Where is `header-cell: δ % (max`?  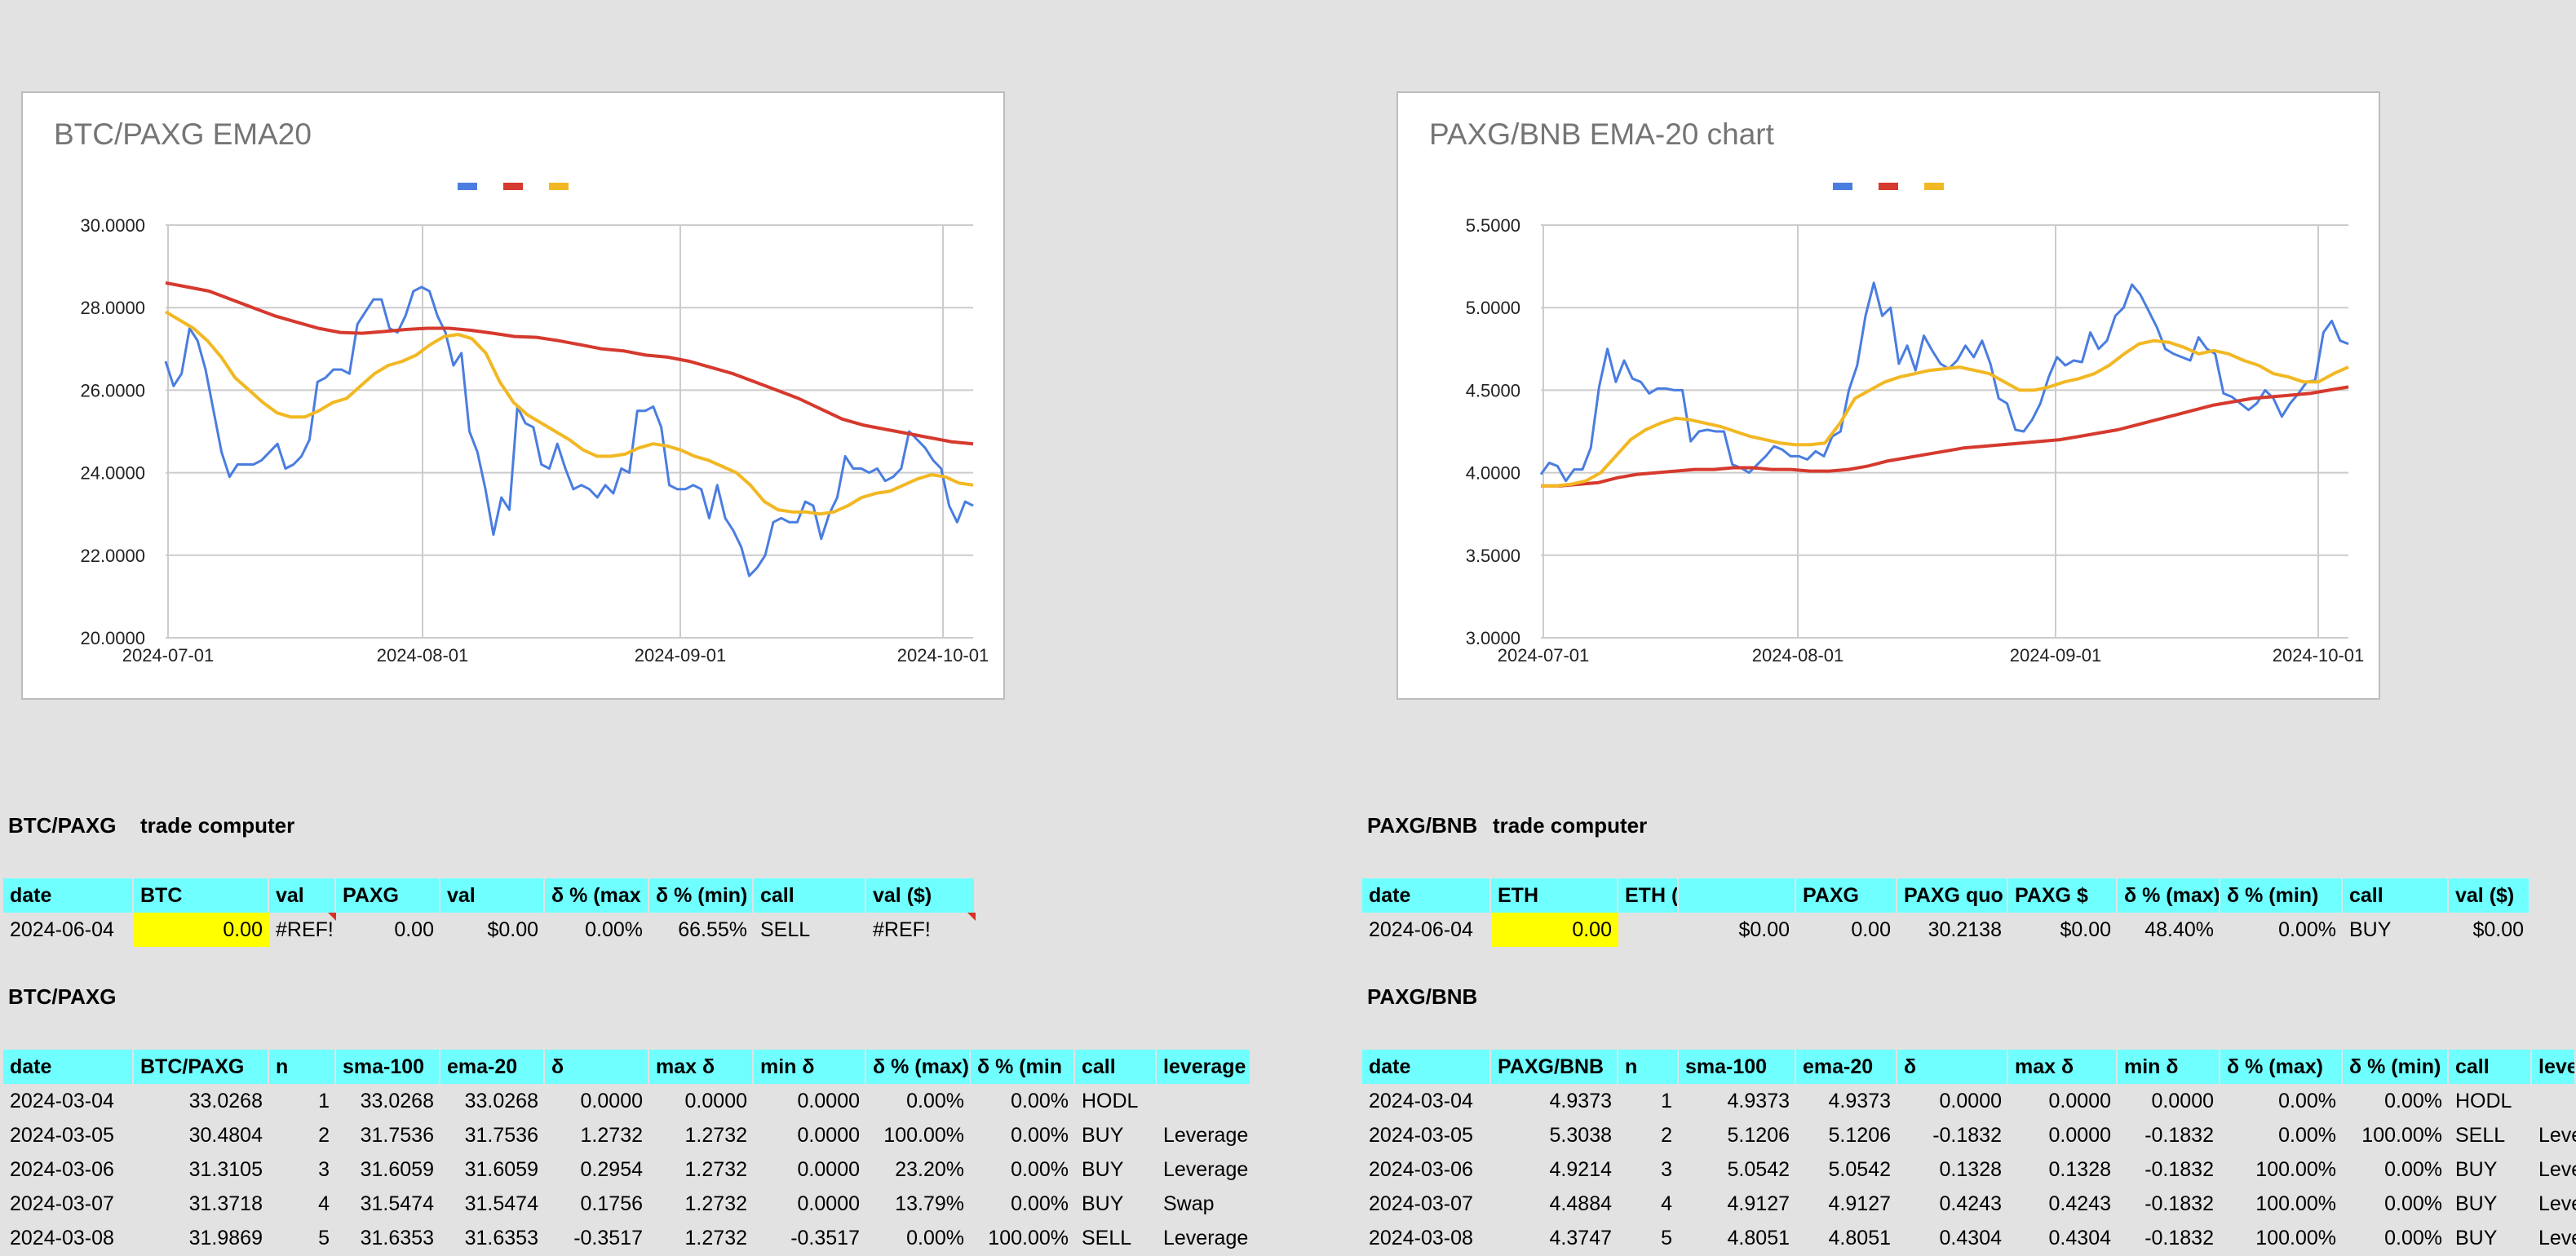 header-cell: δ % (max is located at coordinates (597, 895).